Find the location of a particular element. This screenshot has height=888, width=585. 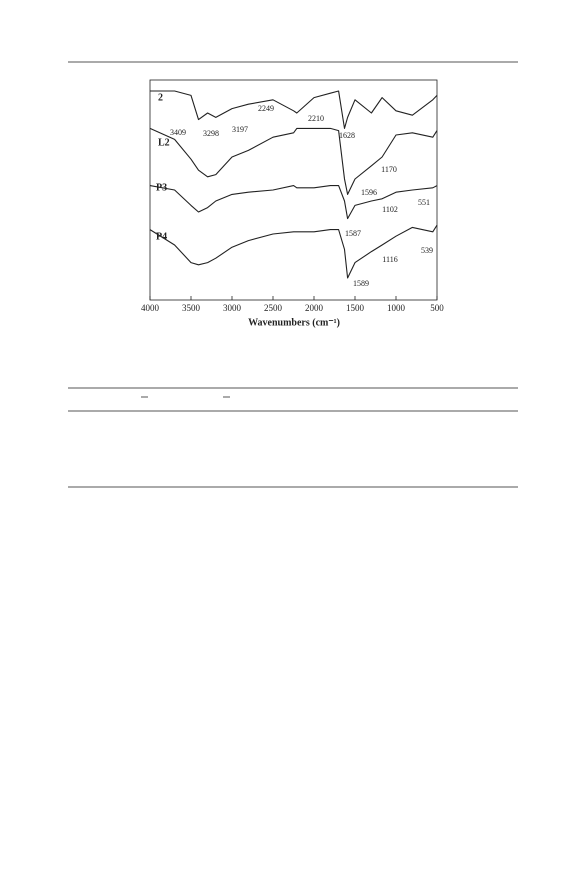

peak-label: 3409 is located at coordinates (178, 132).